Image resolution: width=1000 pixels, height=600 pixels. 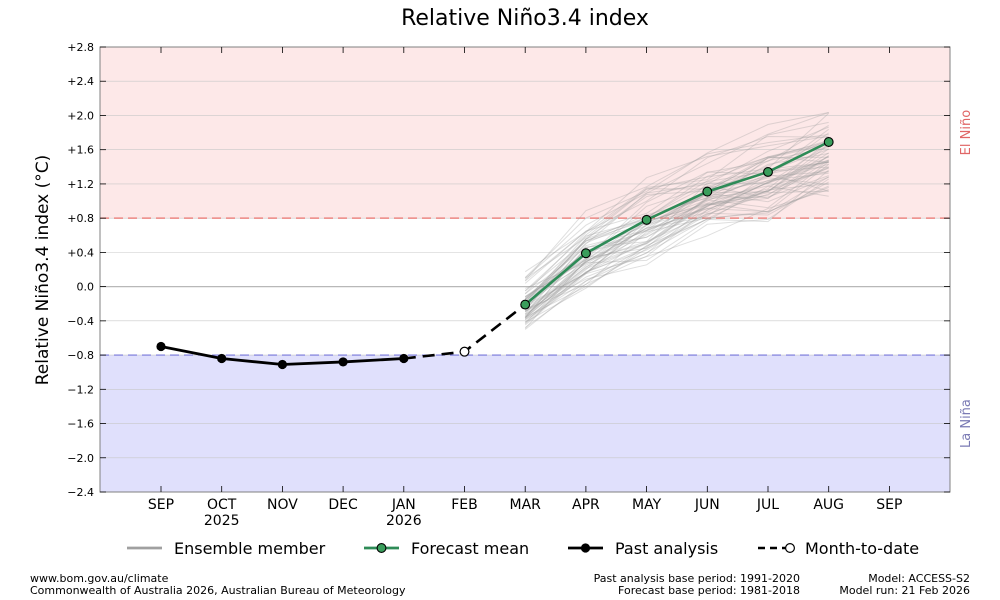 I want to click on y-tick-label: −0.4, so click(x=80, y=321).